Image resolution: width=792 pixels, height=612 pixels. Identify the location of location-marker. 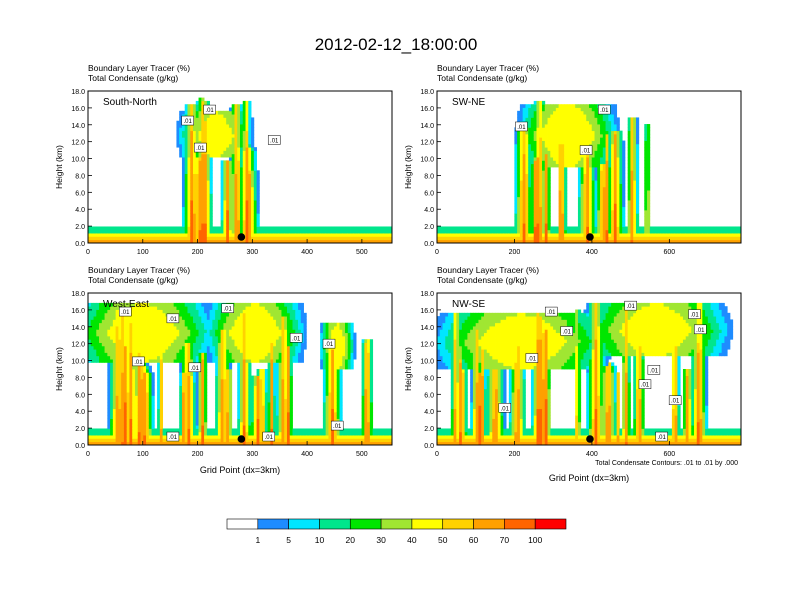
(590, 237).